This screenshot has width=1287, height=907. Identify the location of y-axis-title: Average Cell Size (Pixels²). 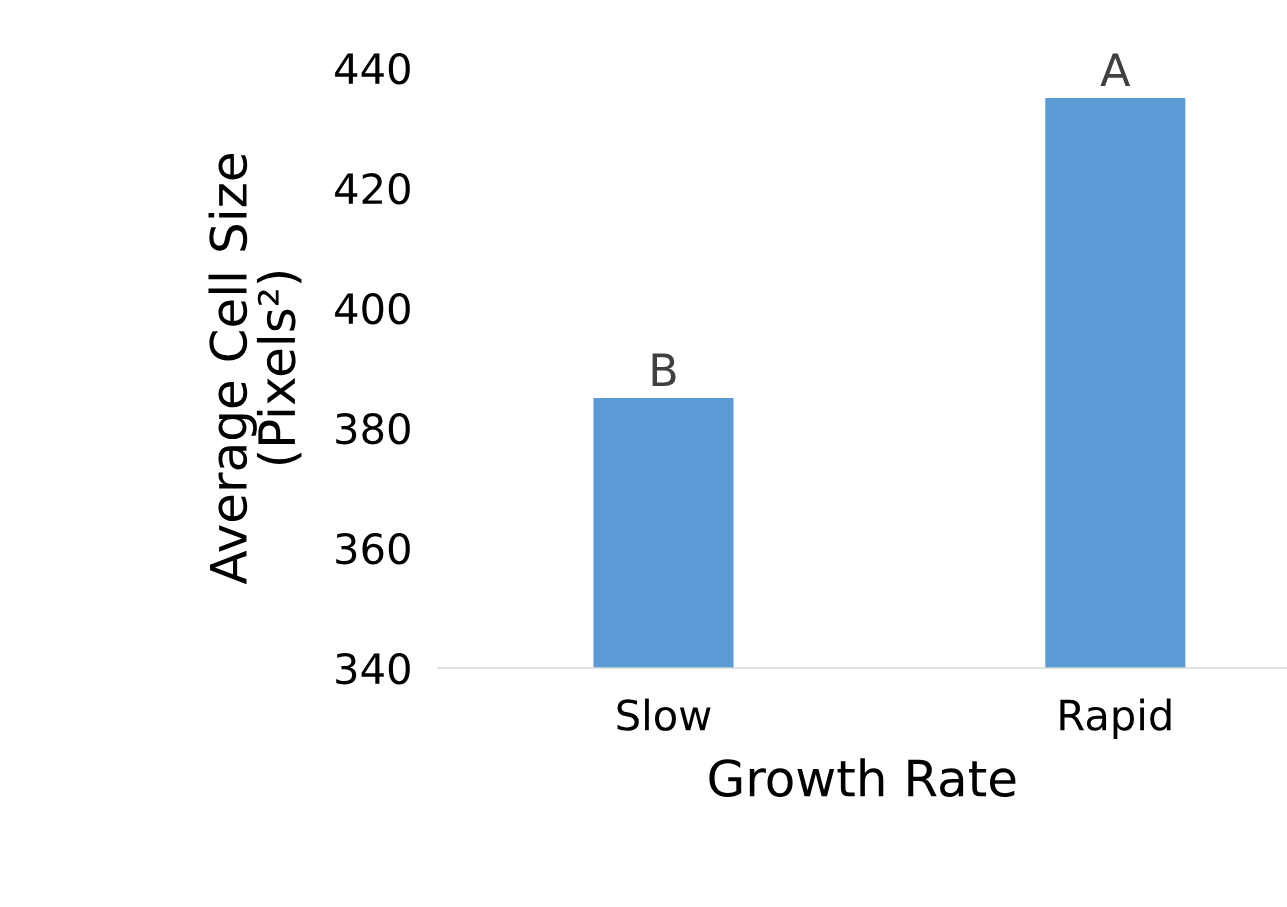
(255, 369).